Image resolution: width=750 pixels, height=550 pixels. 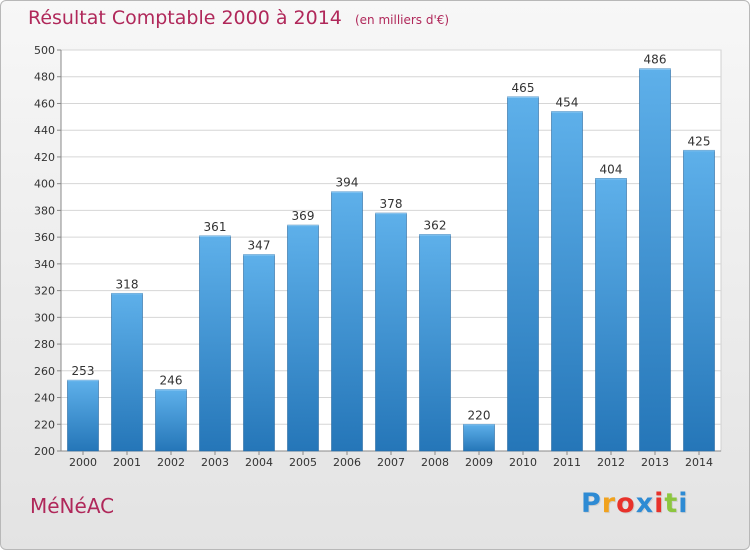 What do you see at coordinates (259, 246) in the screenshot?
I see `value-label-2004: 347` at bounding box center [259, 246].